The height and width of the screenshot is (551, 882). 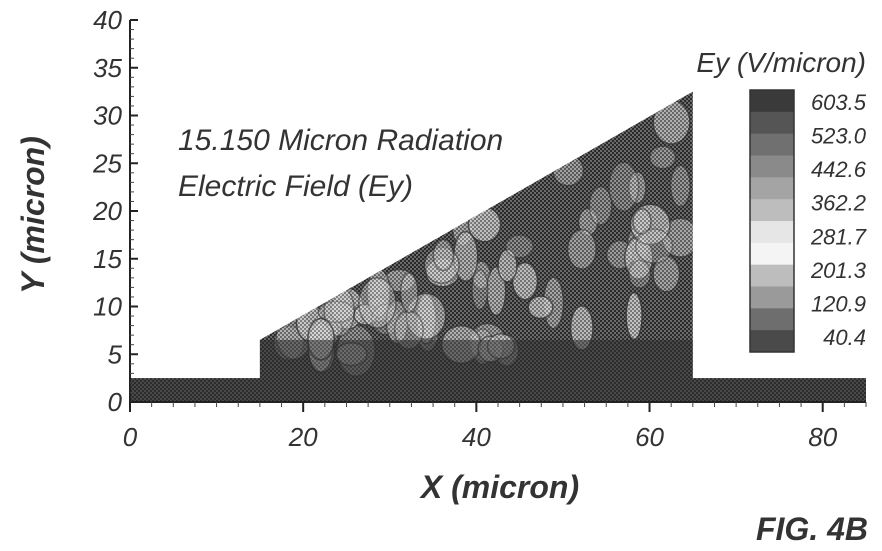 I want to click on colorbar-title: Ey (V/micron), so click(x=781, y=62).